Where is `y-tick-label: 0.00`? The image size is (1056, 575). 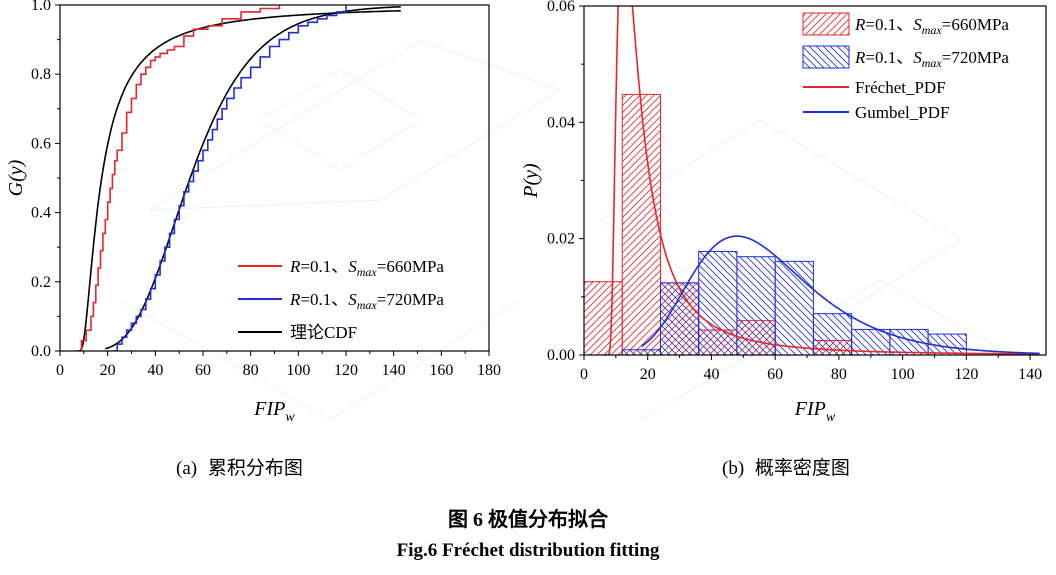
y-tick-label: 0.00 is located at coordinates (561, 355).